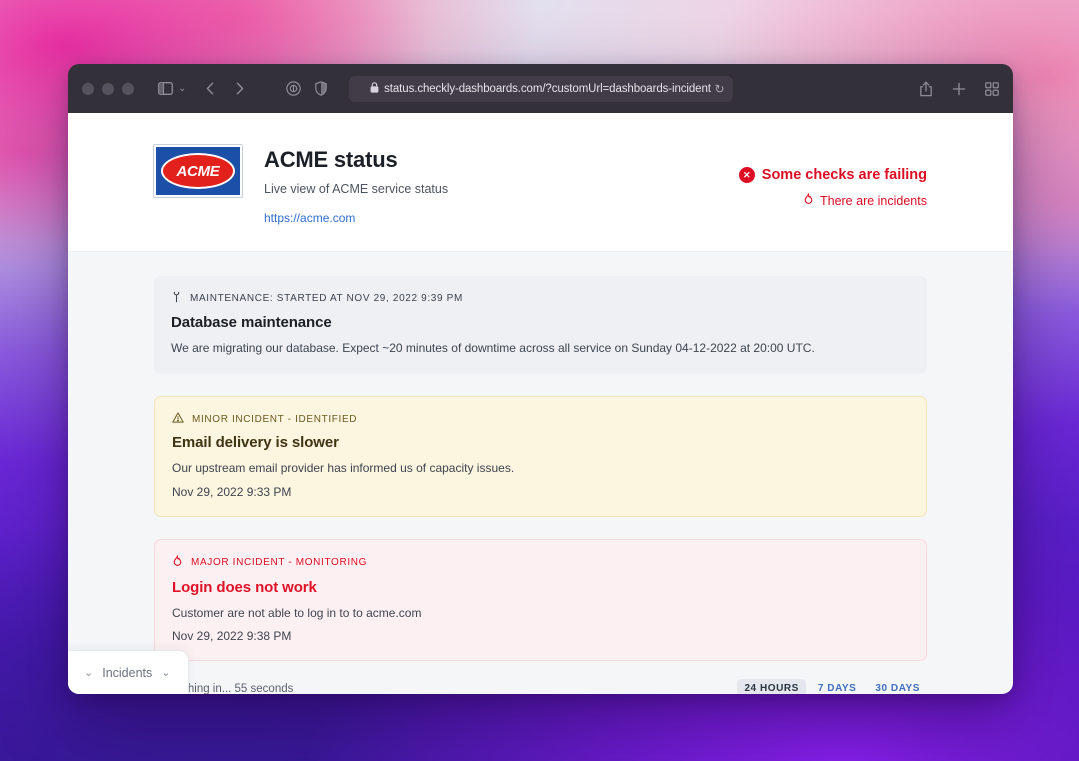 This screenshot has width=1079, height=761. I want to click on reader-view-icon, so click(294, 88).